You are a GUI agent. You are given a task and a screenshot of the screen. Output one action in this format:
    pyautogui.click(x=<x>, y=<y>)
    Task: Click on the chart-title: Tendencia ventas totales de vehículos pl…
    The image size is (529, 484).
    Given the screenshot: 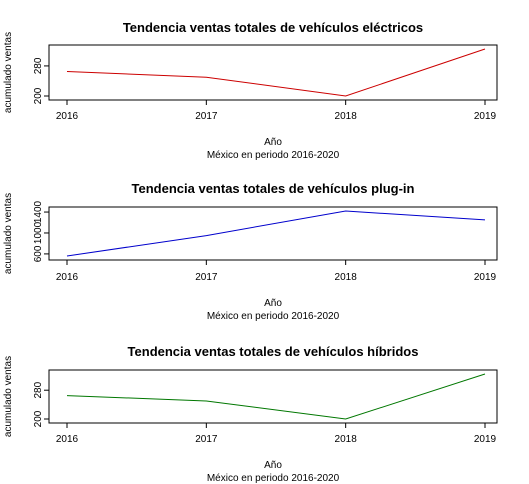 What is the action you would take?
    pyautogui.click(x=273, y=188)
    